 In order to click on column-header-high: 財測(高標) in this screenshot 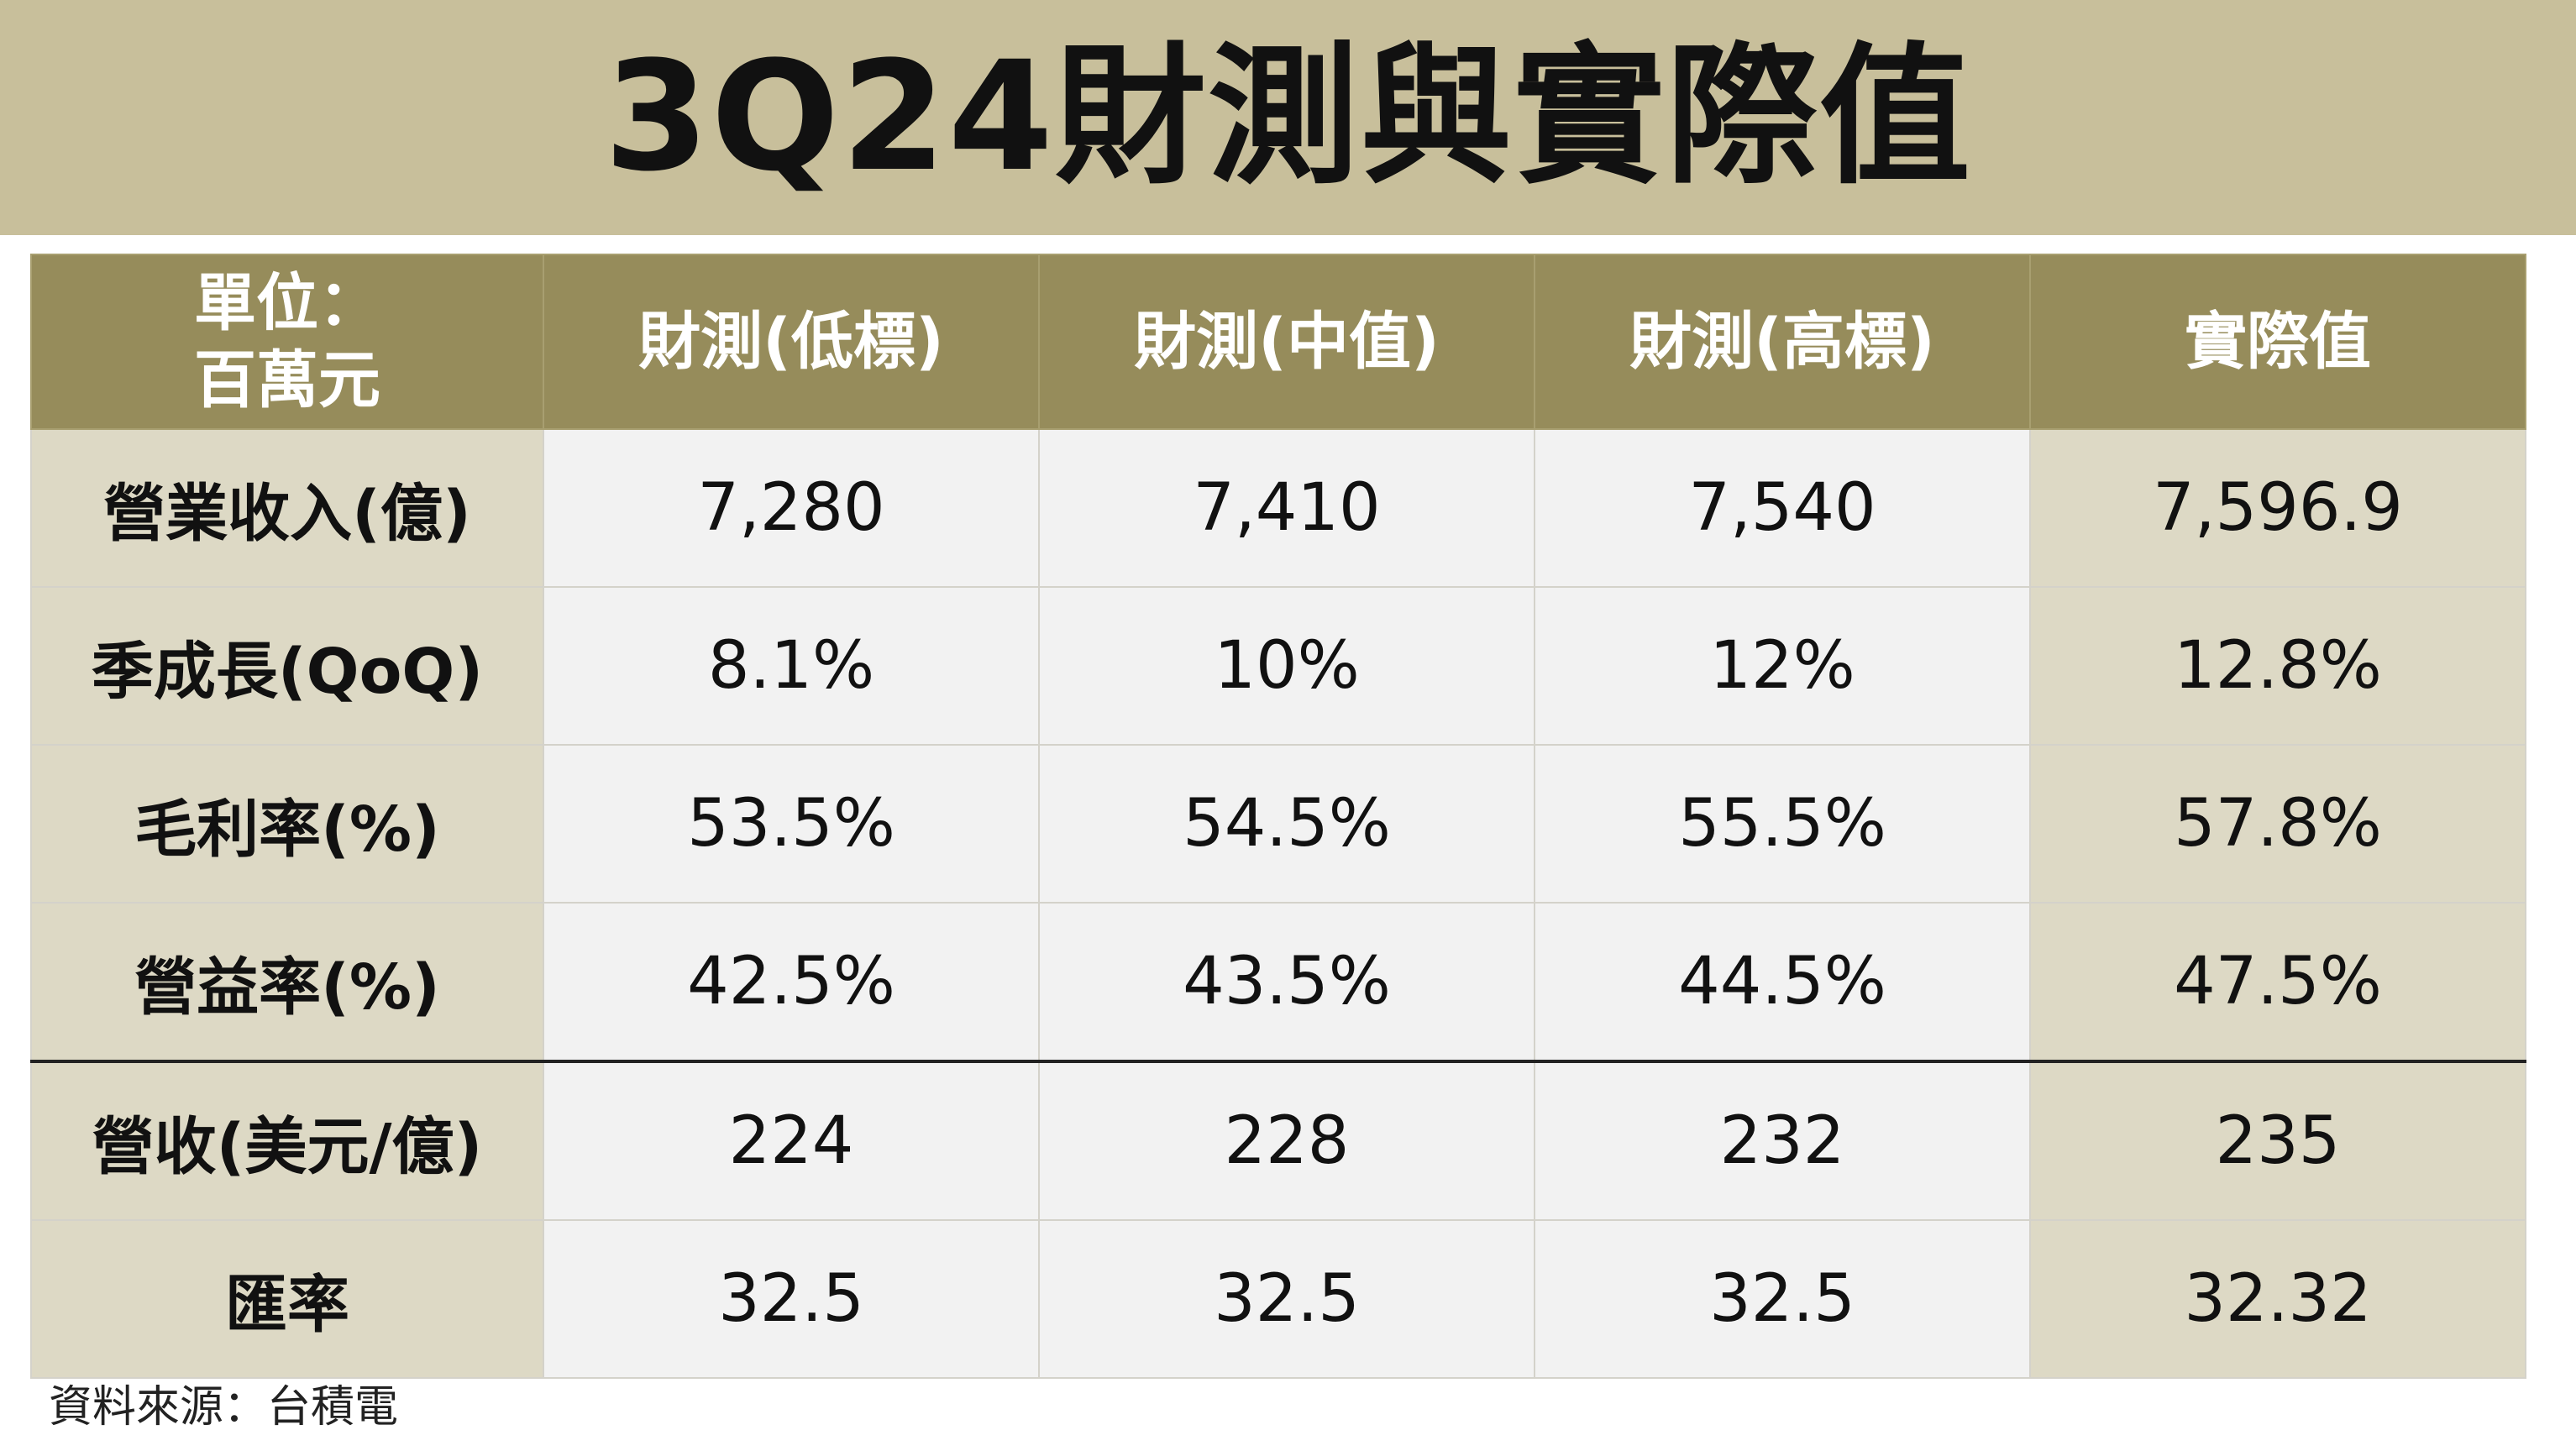, I will do `click(1782, 342)`.